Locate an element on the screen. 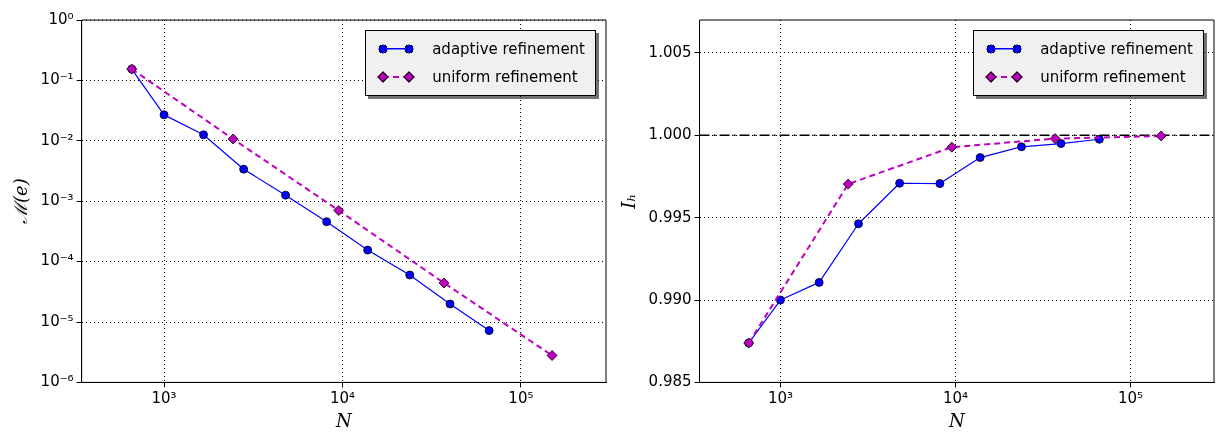  y-tick-label: 10⁻² is located at coordinates (57, 139).